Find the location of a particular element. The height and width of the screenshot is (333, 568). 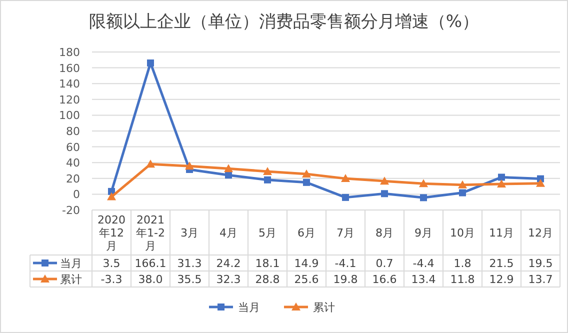

y-tick-label: 80 is located at coordinates (73, 131).